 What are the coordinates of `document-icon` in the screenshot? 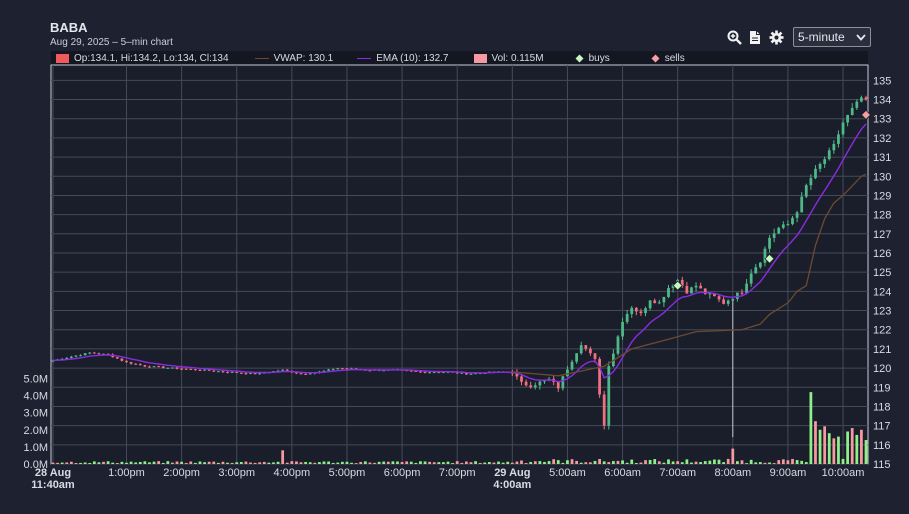 It's located at (755, 37).